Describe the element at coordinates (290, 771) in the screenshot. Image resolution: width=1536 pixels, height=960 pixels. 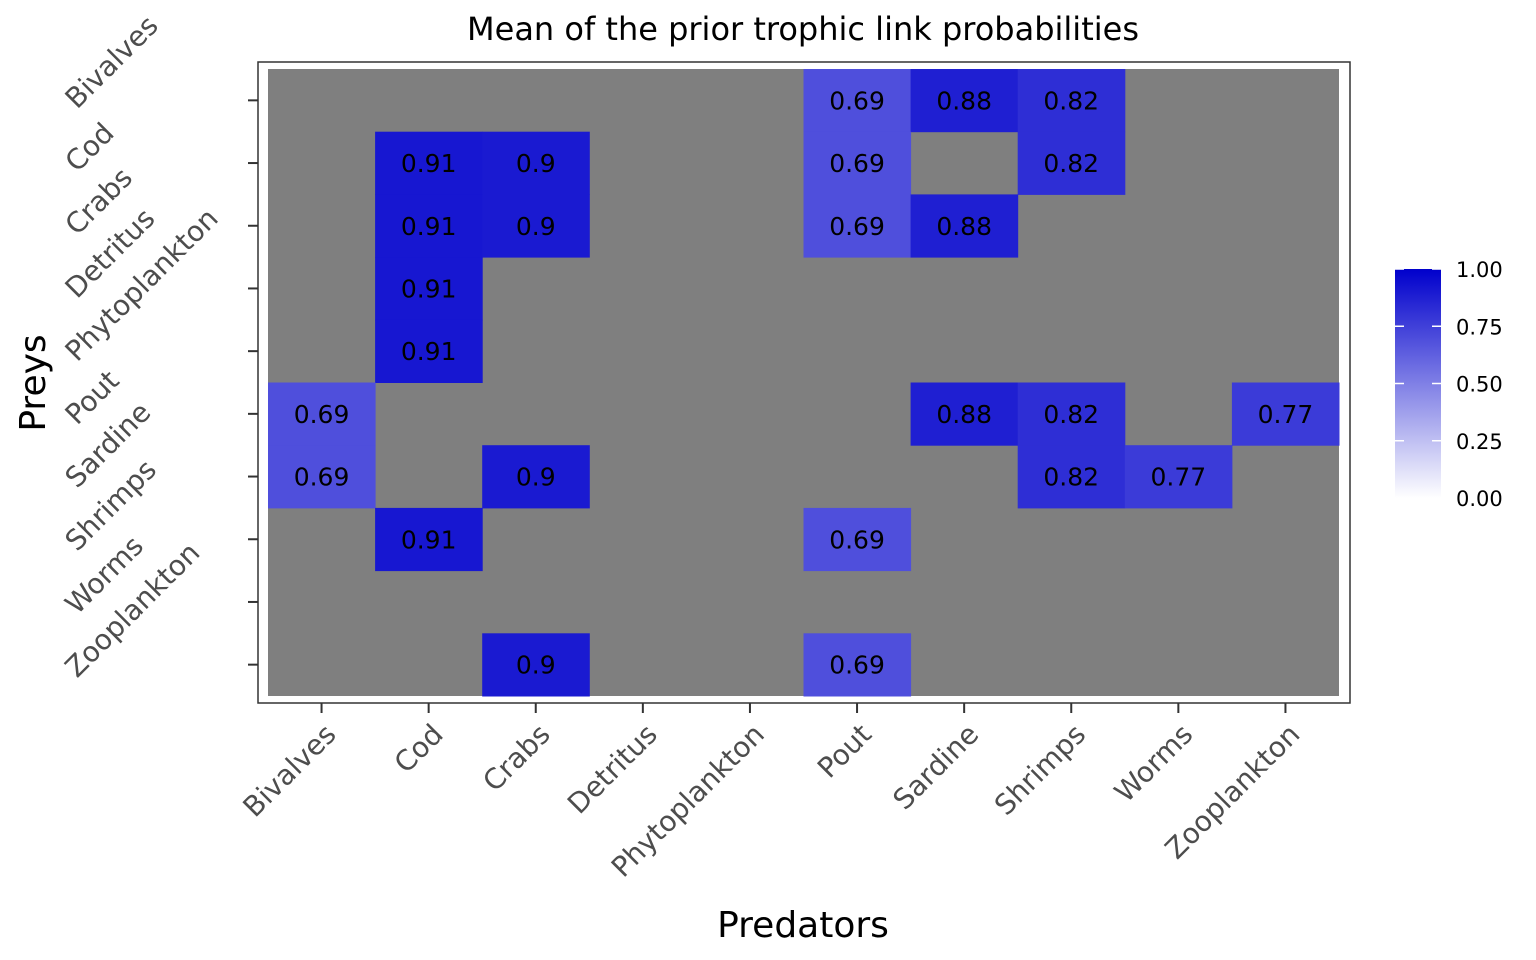
I see `x-tick-label: Bivalves` at that location.